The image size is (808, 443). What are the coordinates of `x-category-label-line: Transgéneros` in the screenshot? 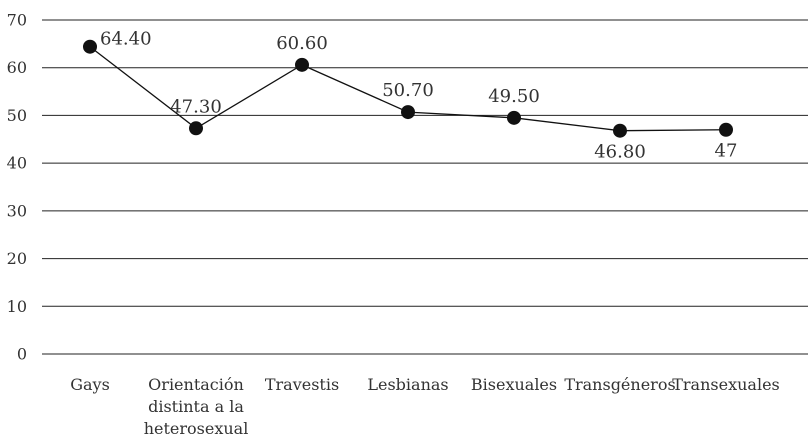 It's located at (619, 384).